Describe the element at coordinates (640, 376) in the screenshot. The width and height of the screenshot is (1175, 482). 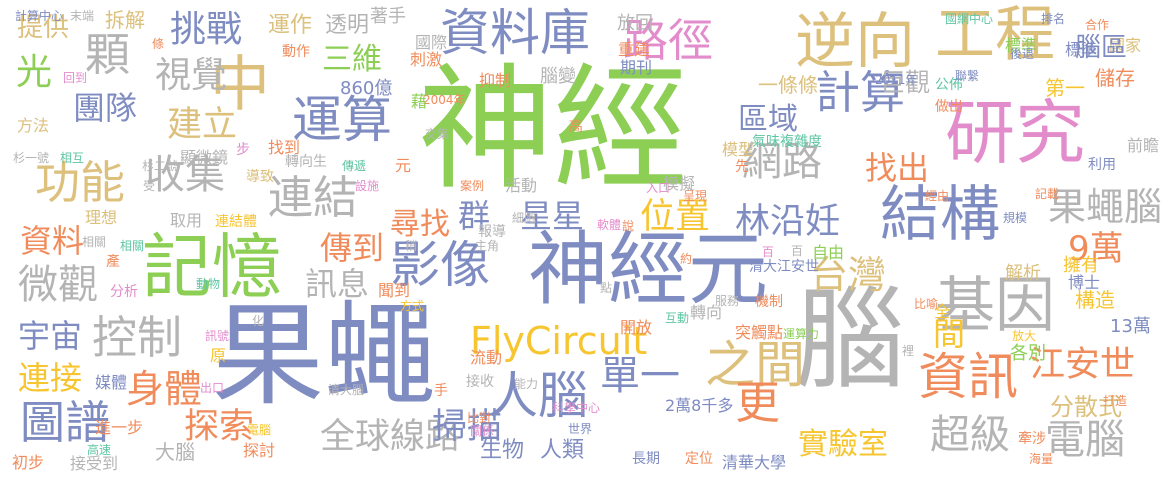
I see `cloud-word: 單一` at that location.